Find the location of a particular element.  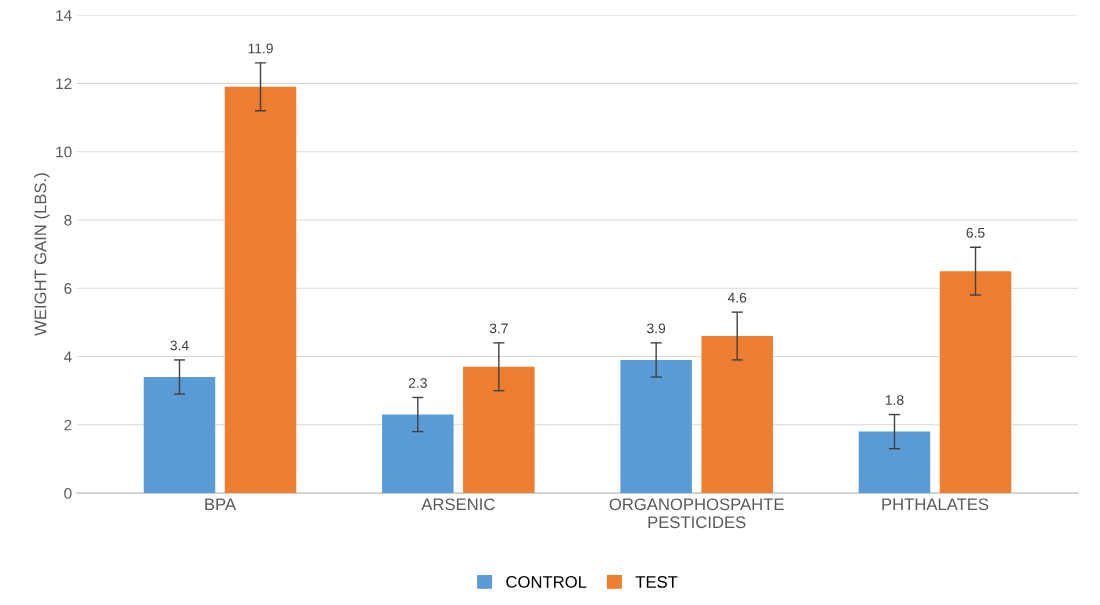

data-label: 6.5 is located at coordinates (975, 232).